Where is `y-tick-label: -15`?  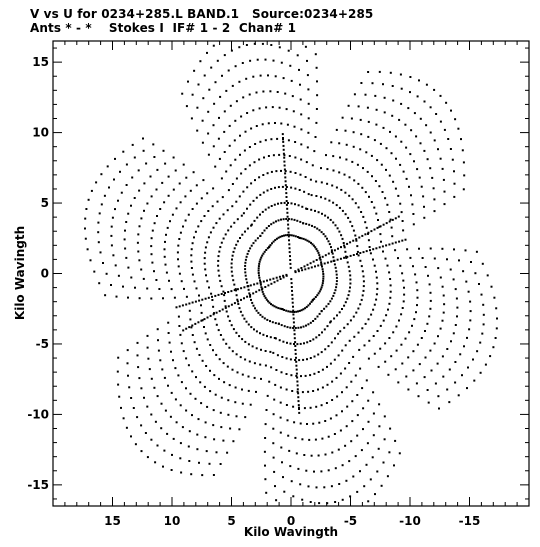
y-tick-label: -15 is located at coordinates (38, 485).